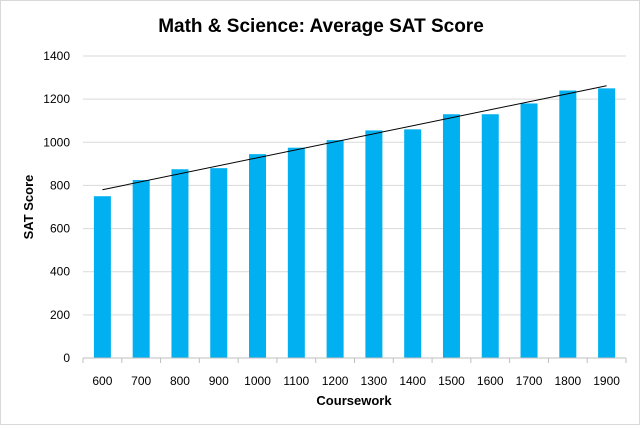  What do you see at coordinates (56, 56) in the screenshot?
I see `y-tick-label: 1400` at bounding box center [56, 56].